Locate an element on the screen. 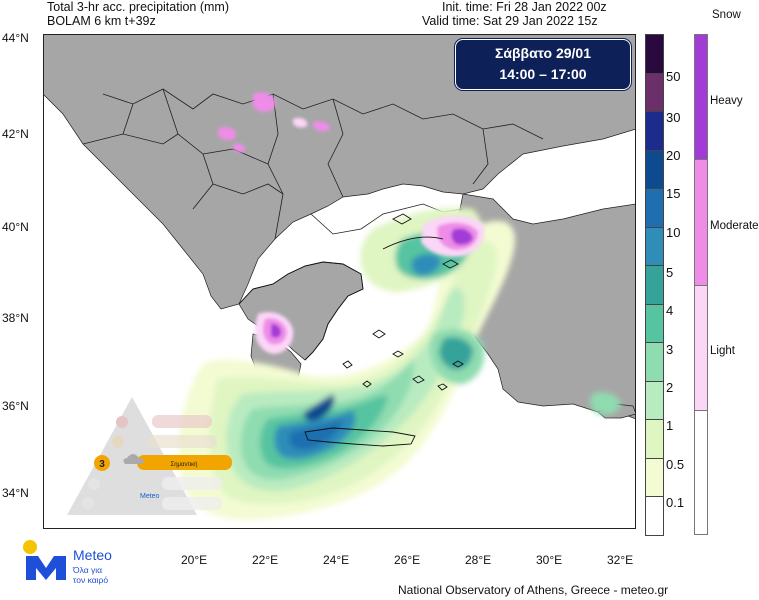  colorbar-label: 0.1 is located at coordinates (675, 502).